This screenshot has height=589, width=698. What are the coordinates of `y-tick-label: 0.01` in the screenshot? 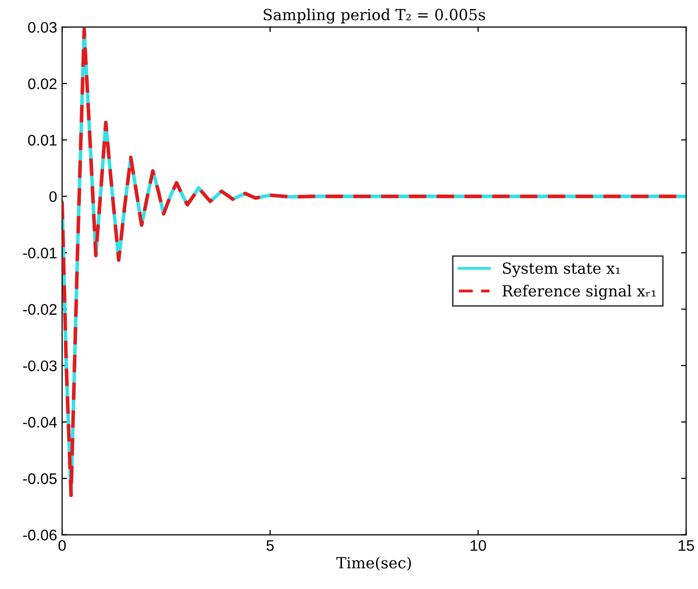 It's located at (42, 140).